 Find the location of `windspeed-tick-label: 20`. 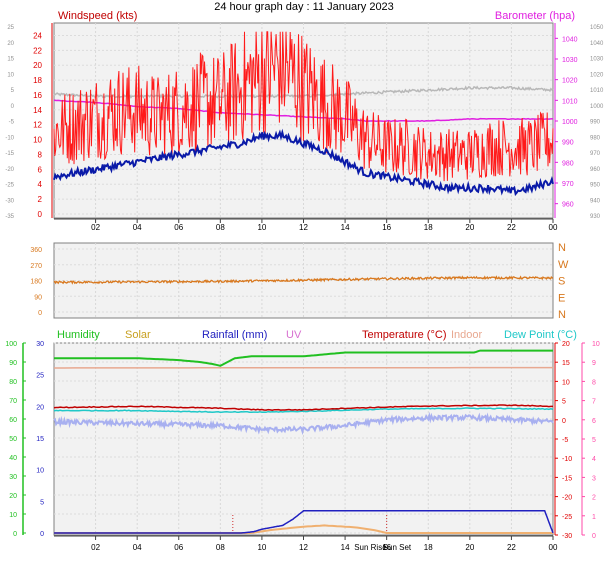

windspeed-tick-label: 20 is located at coordinates (37, 65).